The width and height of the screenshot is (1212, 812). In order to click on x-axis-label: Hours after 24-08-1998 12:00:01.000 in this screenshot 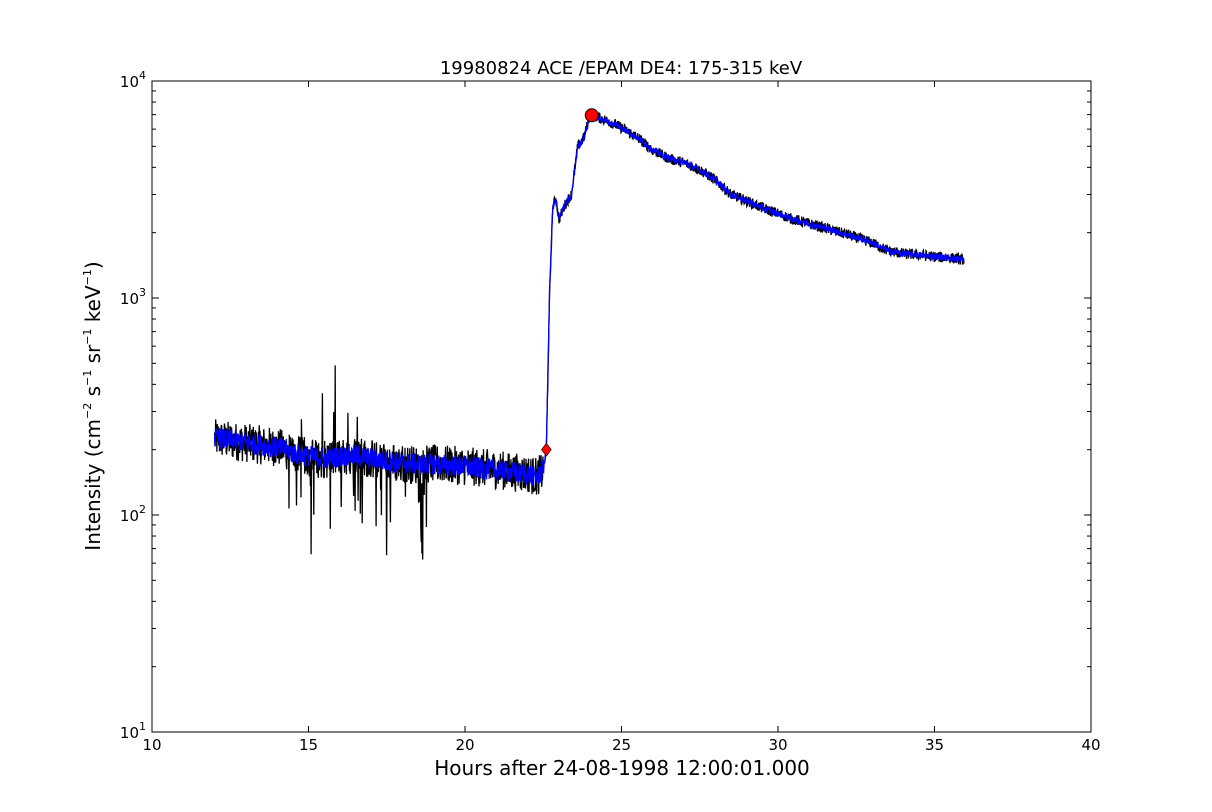, I will do `click(622, 768)`.